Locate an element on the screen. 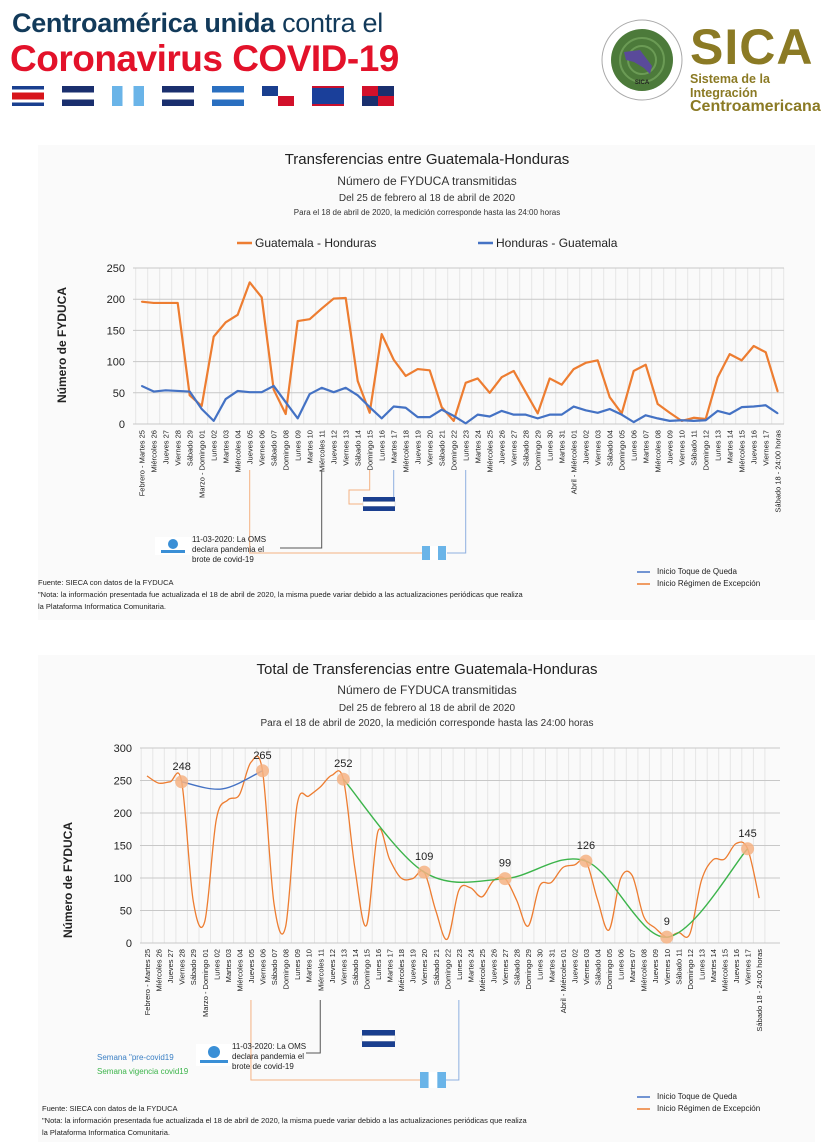  banner-line-2: Coronavirus COVID-19 is located at coordinates (204, 58).